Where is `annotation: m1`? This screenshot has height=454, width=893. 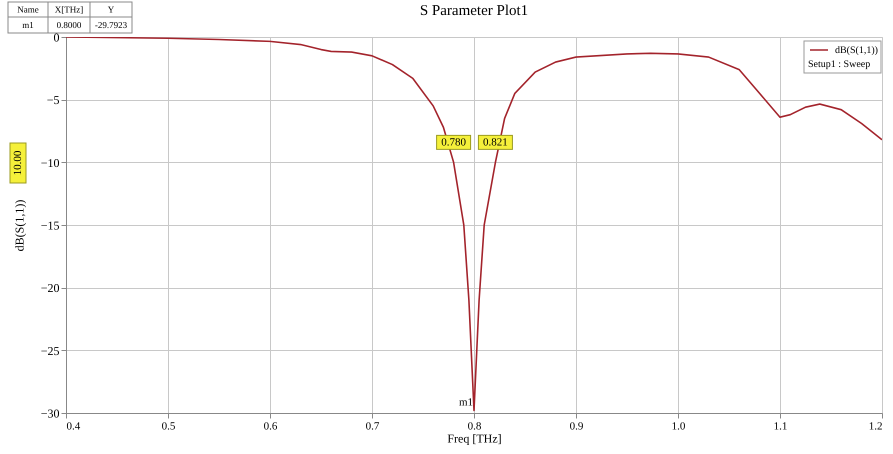 annotation: m1 is located at coordinates (466, 402).